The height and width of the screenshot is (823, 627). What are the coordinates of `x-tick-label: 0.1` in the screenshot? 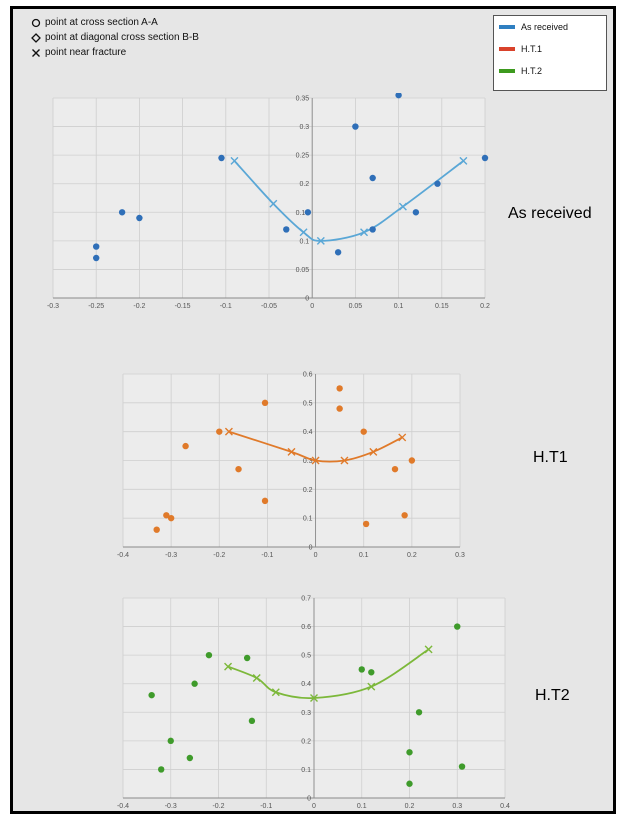 It's located at (364, 555).